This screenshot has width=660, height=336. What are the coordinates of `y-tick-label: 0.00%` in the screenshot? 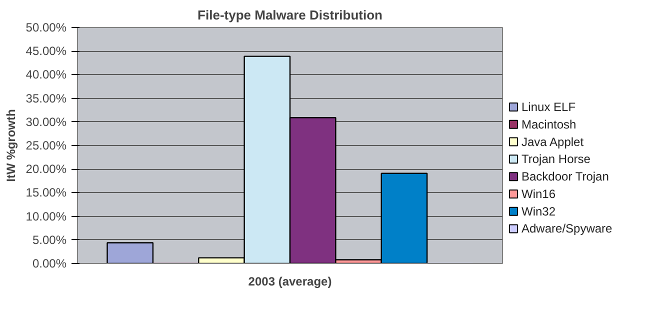 It's located at (49, 263).